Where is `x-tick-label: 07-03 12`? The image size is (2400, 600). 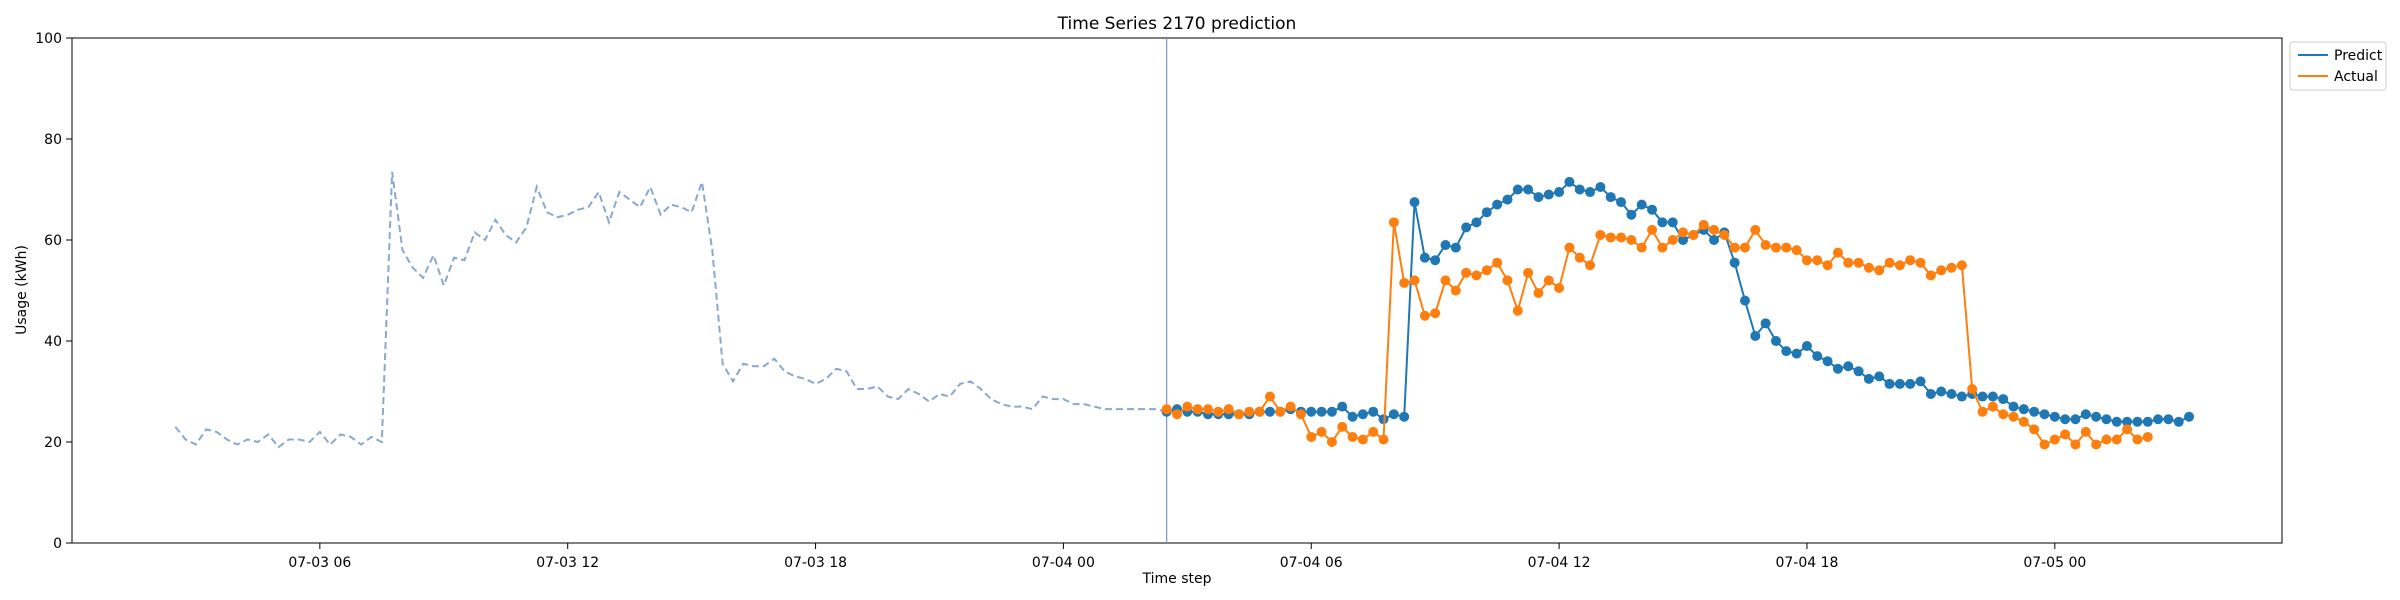
x-tick-label: 07-03 12 is located at coordinates (567, 563).